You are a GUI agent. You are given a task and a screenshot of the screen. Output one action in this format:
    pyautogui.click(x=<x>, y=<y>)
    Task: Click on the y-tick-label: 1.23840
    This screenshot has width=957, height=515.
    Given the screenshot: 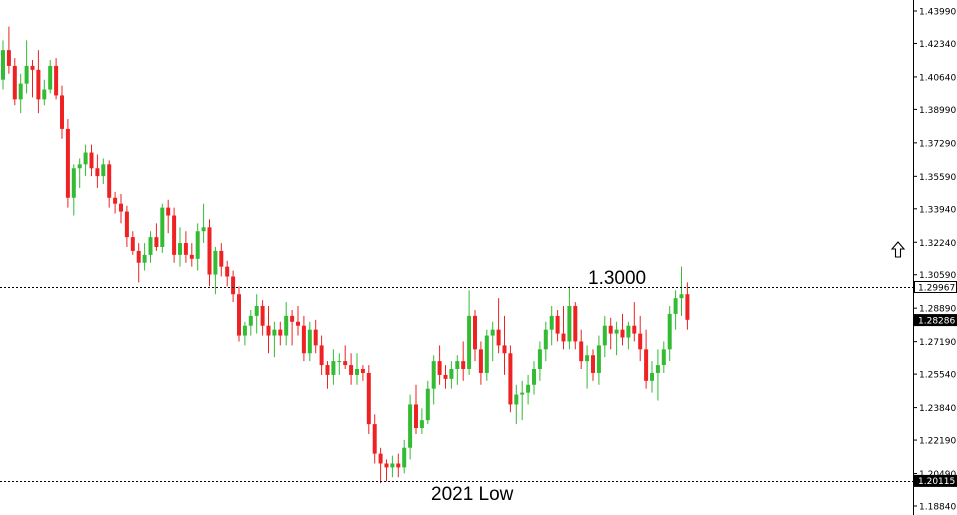 What is the action you would take?
    pyautogui.click(x=937, y=409)
    